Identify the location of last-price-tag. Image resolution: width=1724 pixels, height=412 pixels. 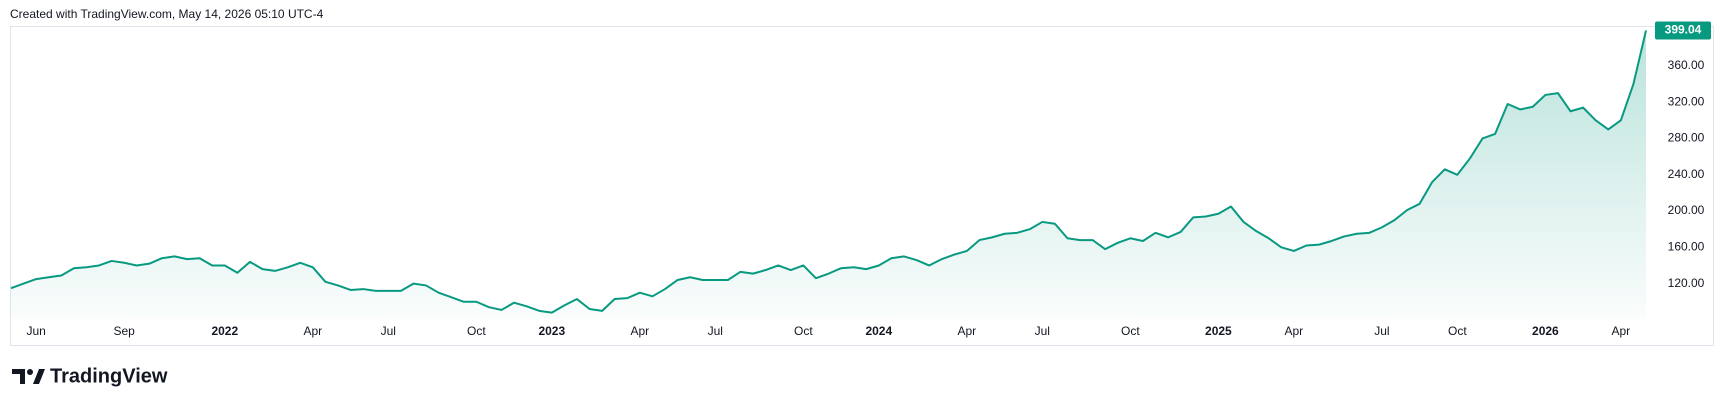
(1683, 30).